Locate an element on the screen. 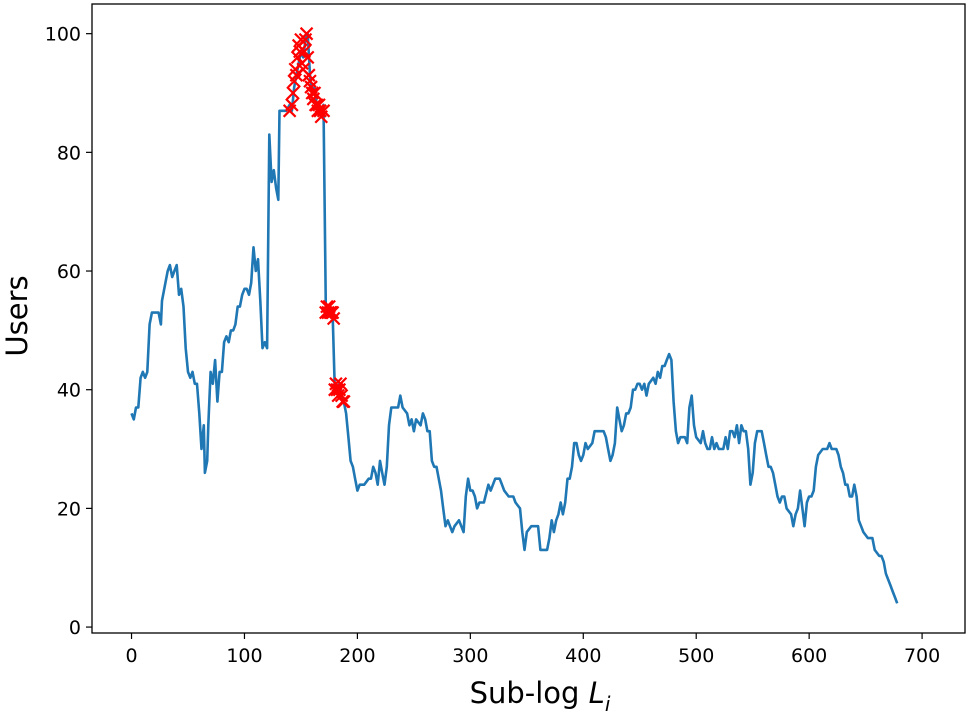 The width and height of the screenshot is (969, 716). x-axis-ticks: 0 100 200 300 400 500 600 700 is located at coordinates (532, 650).